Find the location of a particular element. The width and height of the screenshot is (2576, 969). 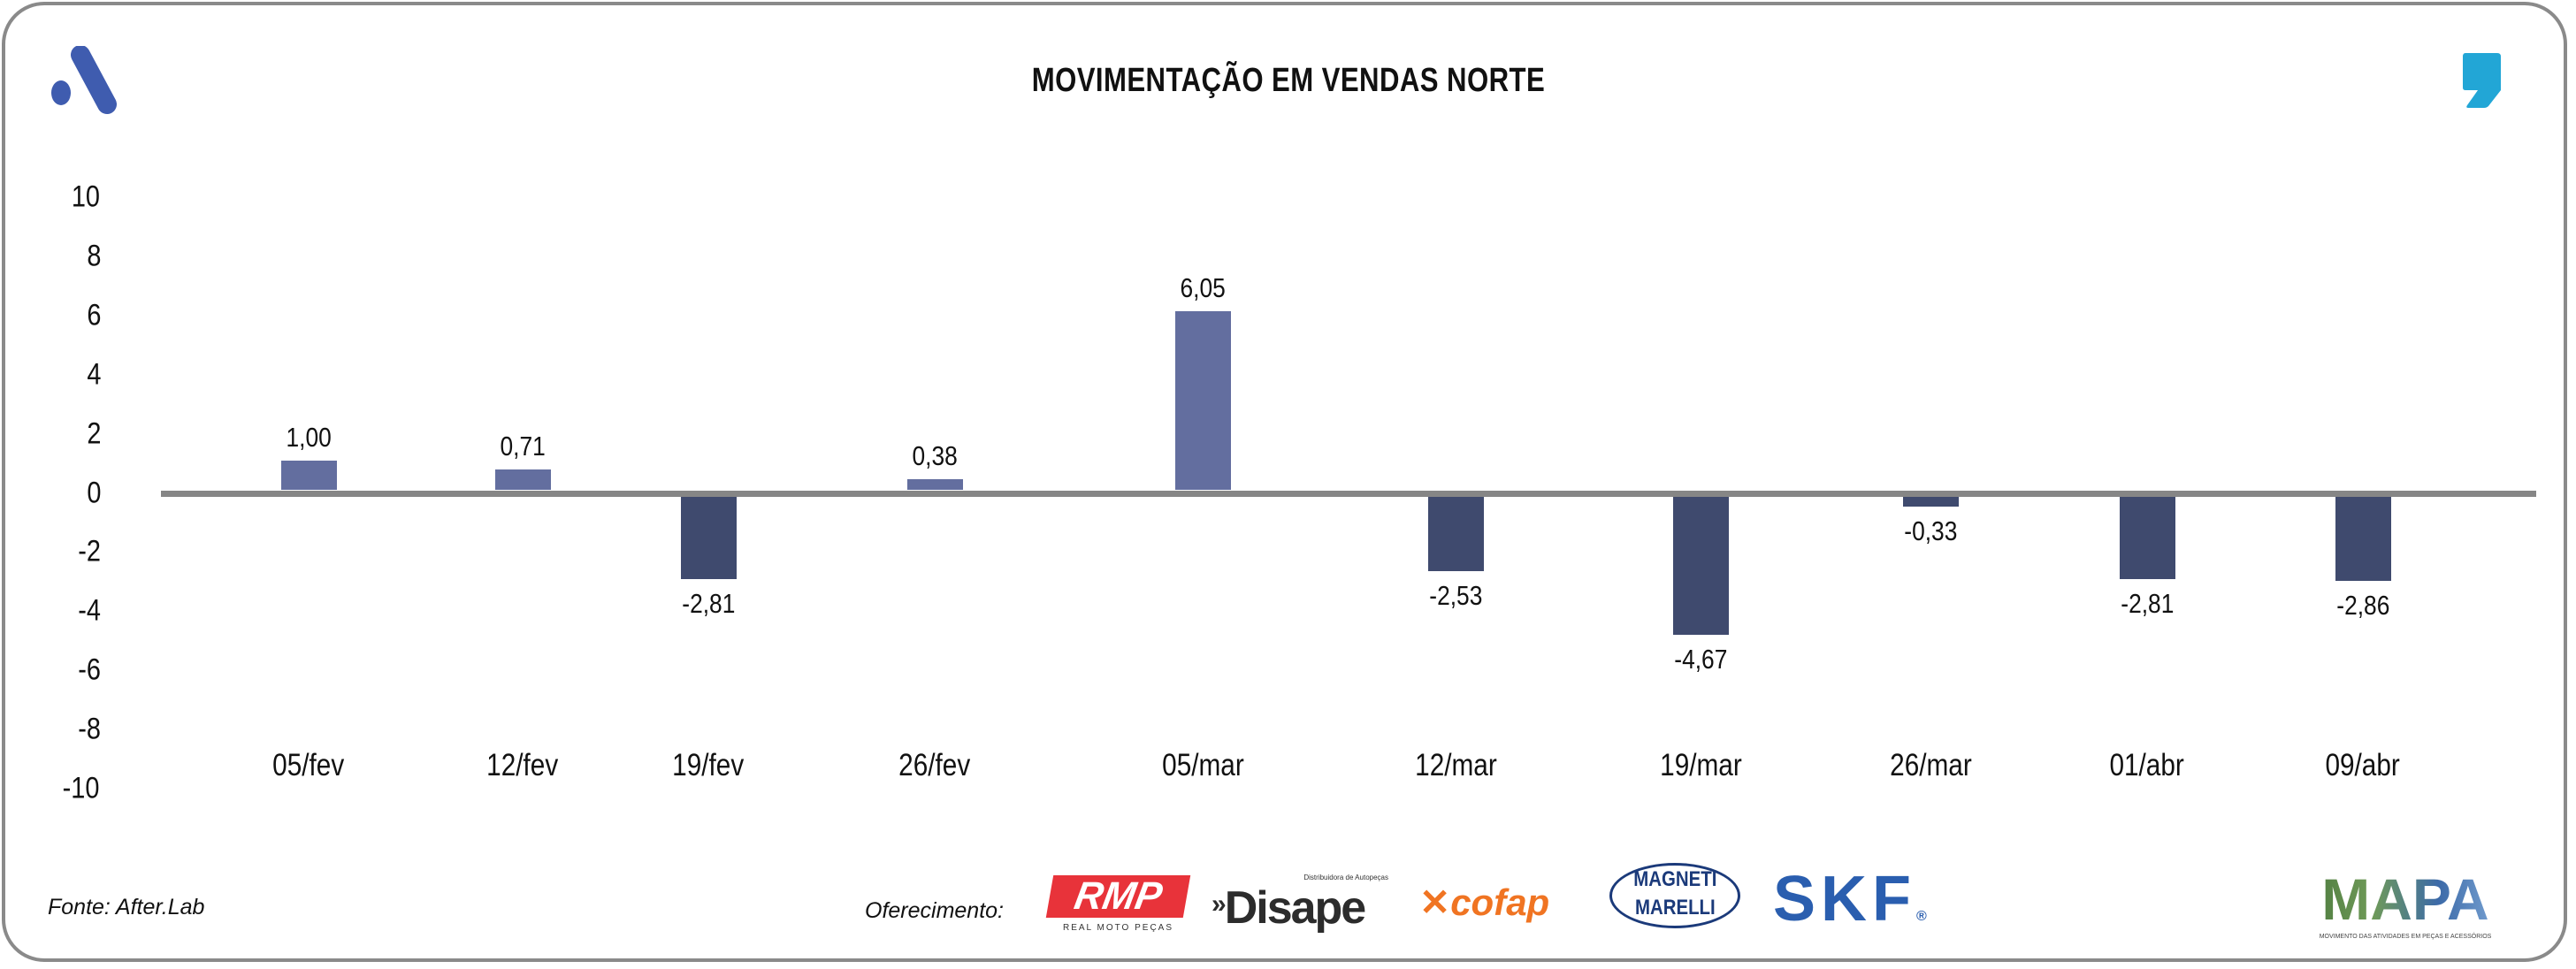

x-tick-label: 05/fev is located at coordinates (308, 765).